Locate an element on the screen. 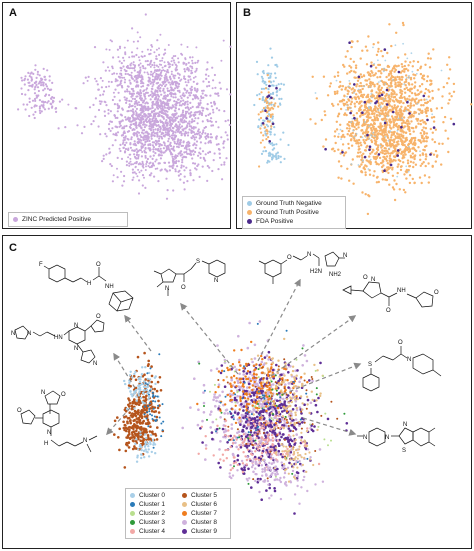 The image size is (474, 551). molecule-structure-3: O N H2N N NH2 is located at coordinates (302, 267).